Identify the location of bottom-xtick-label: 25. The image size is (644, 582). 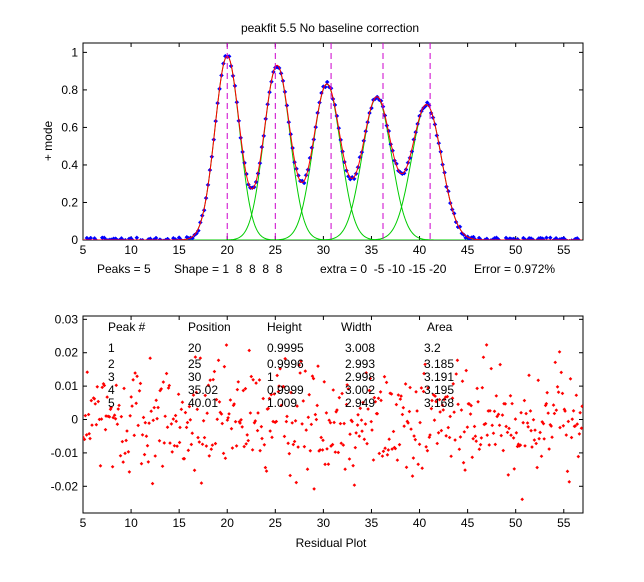
(276, 523).